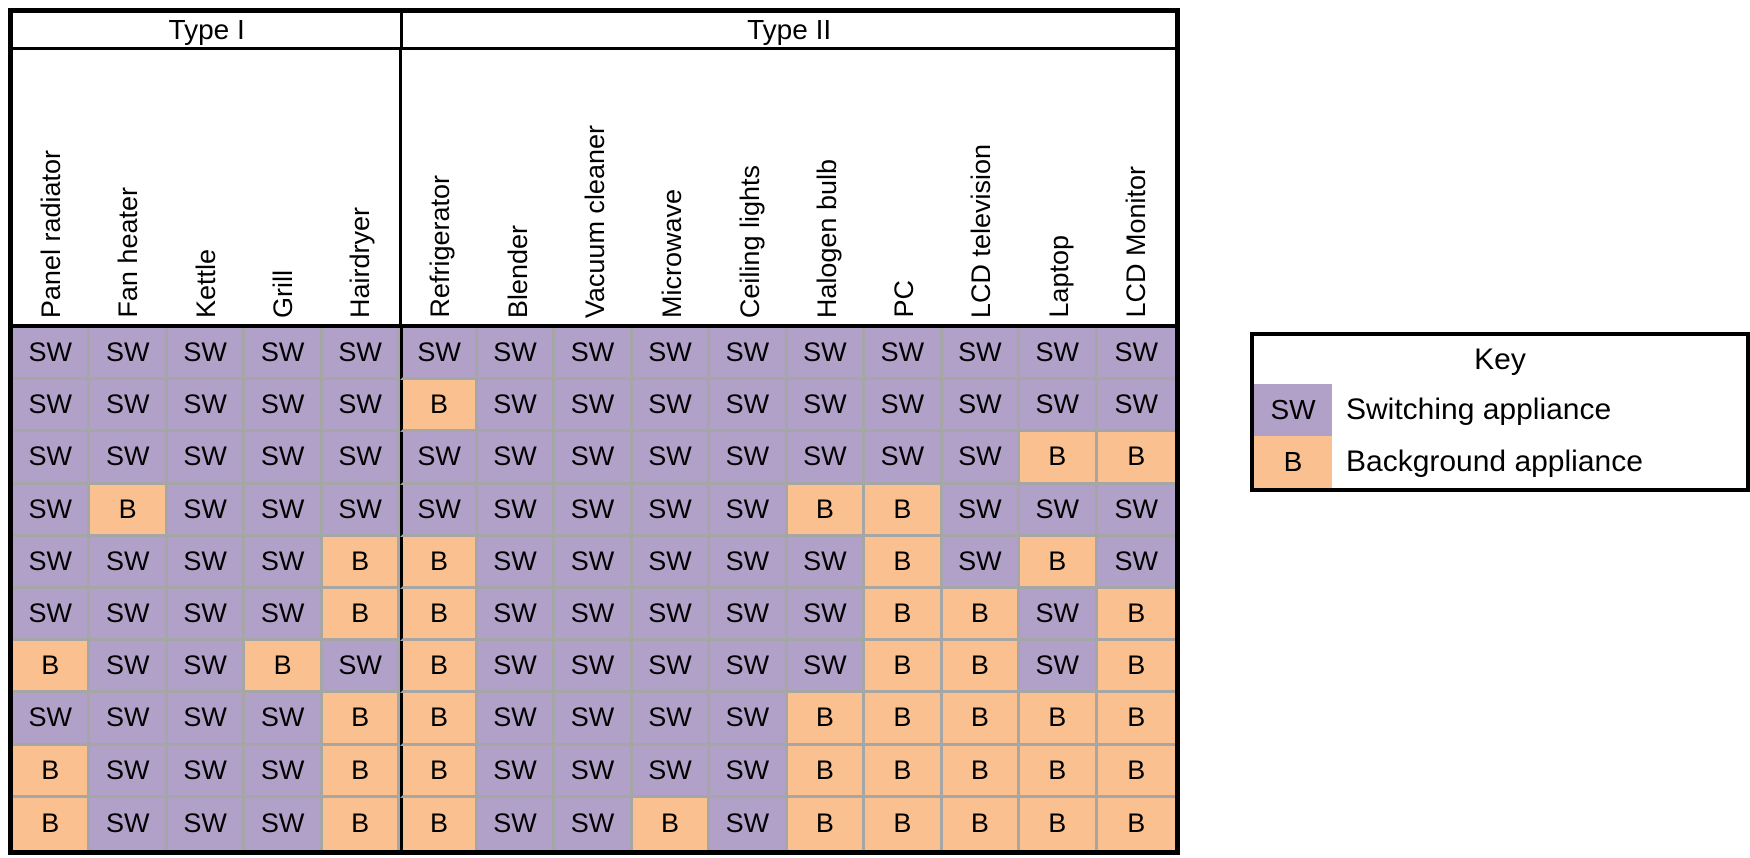 Image resolution: width=1750 pixels, height=858 pixels. I want to click on group-header-type-i: Type I, so click(206, 29).